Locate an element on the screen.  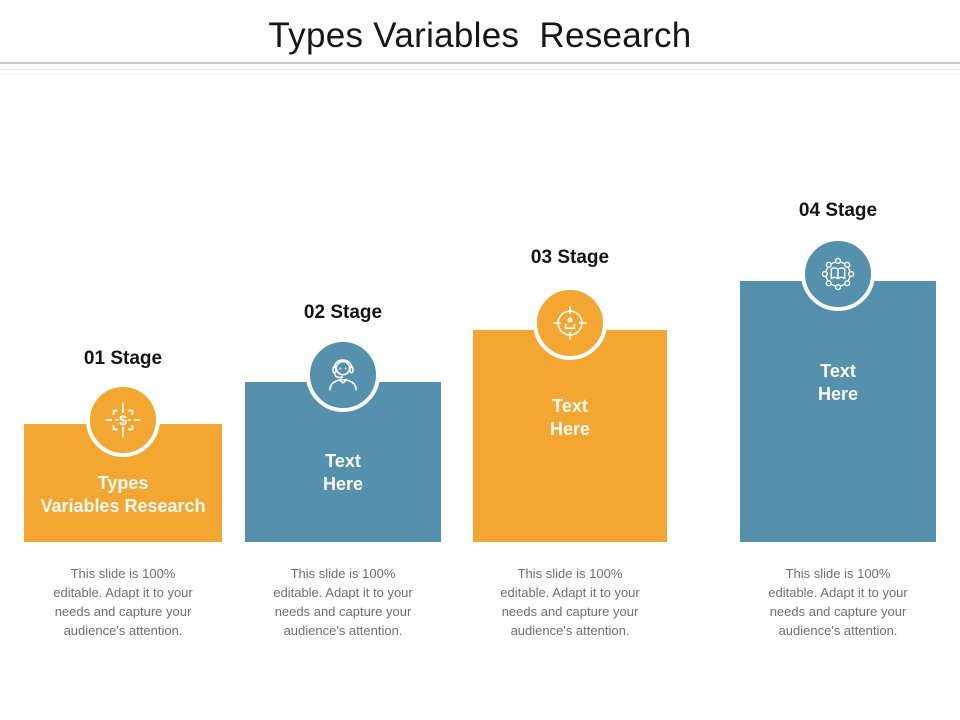
stage-03-bar is located at coordinates (570, 436).